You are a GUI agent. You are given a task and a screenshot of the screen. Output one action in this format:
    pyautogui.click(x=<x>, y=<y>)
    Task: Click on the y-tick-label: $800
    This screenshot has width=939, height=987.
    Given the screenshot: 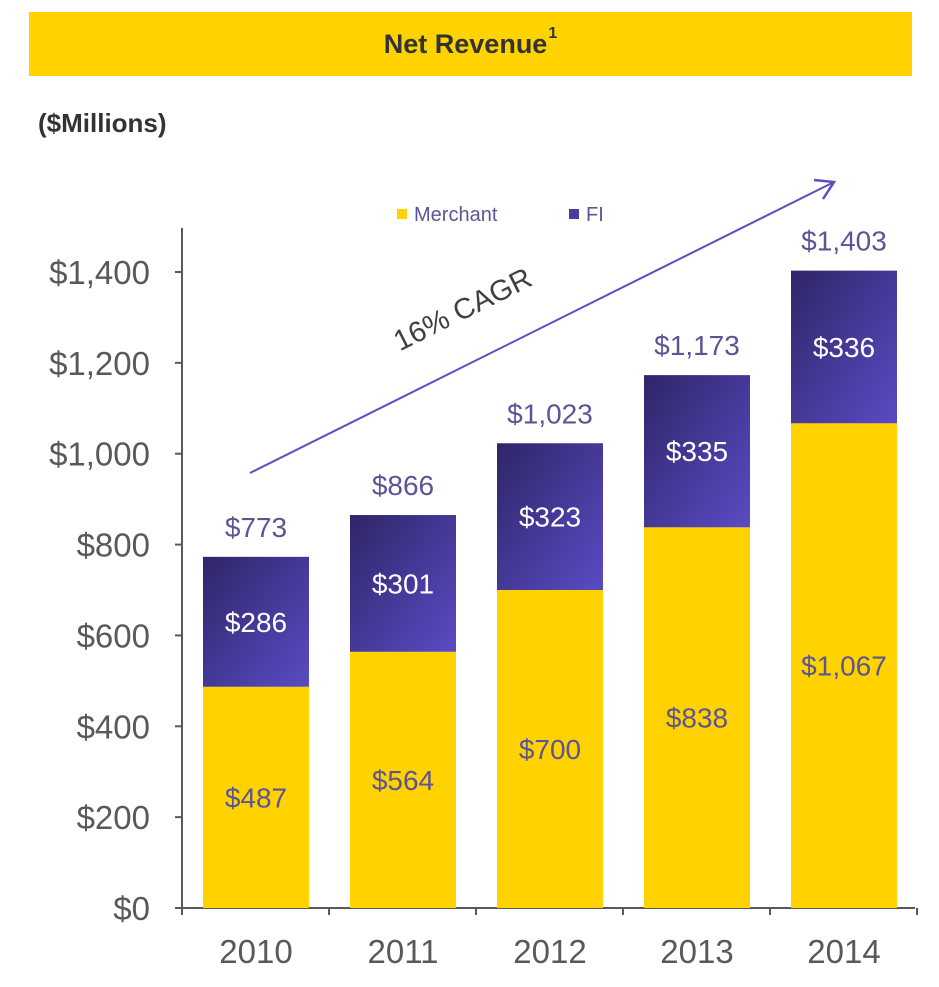 What is the action you would take?
    pyautogui.click(x=113, y=545)
    